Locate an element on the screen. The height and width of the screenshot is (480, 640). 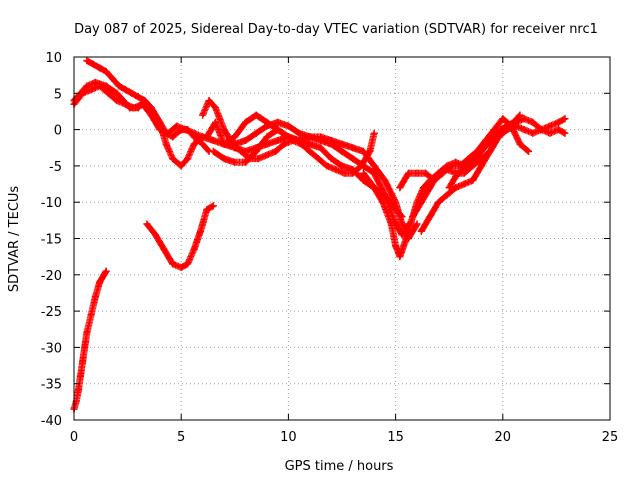
x-tick-label: 15 is located at coordinates (395, 437).